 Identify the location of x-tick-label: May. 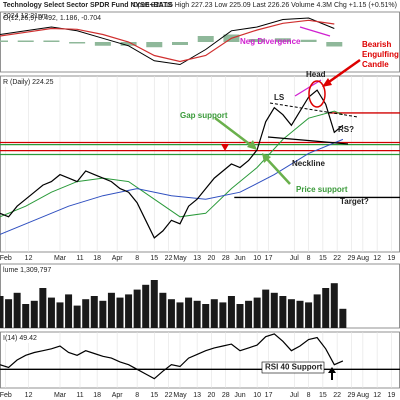
(180, 395).